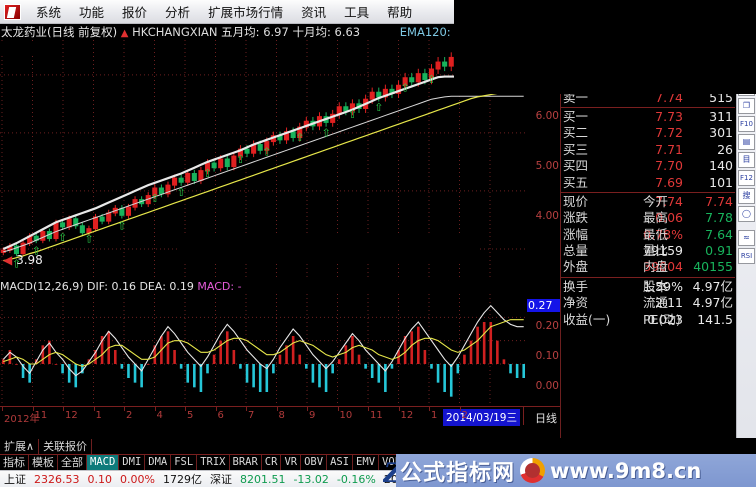  What do you see at coordinates (669, 149) in the screenshot?
I see `row-price: 7.71` at bounding box center [669, 149].